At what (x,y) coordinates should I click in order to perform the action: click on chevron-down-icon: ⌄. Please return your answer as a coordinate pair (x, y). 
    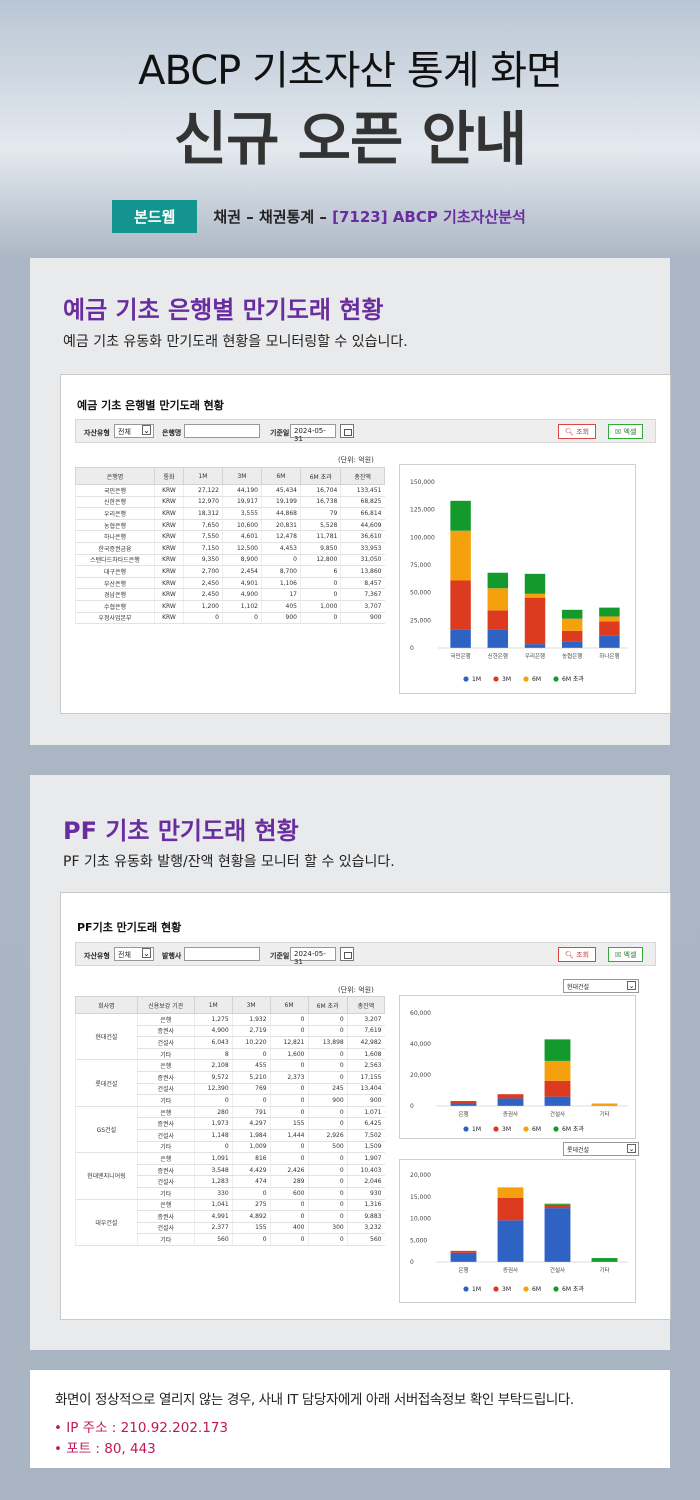
    Looking at the image, I should click on (146, 430).